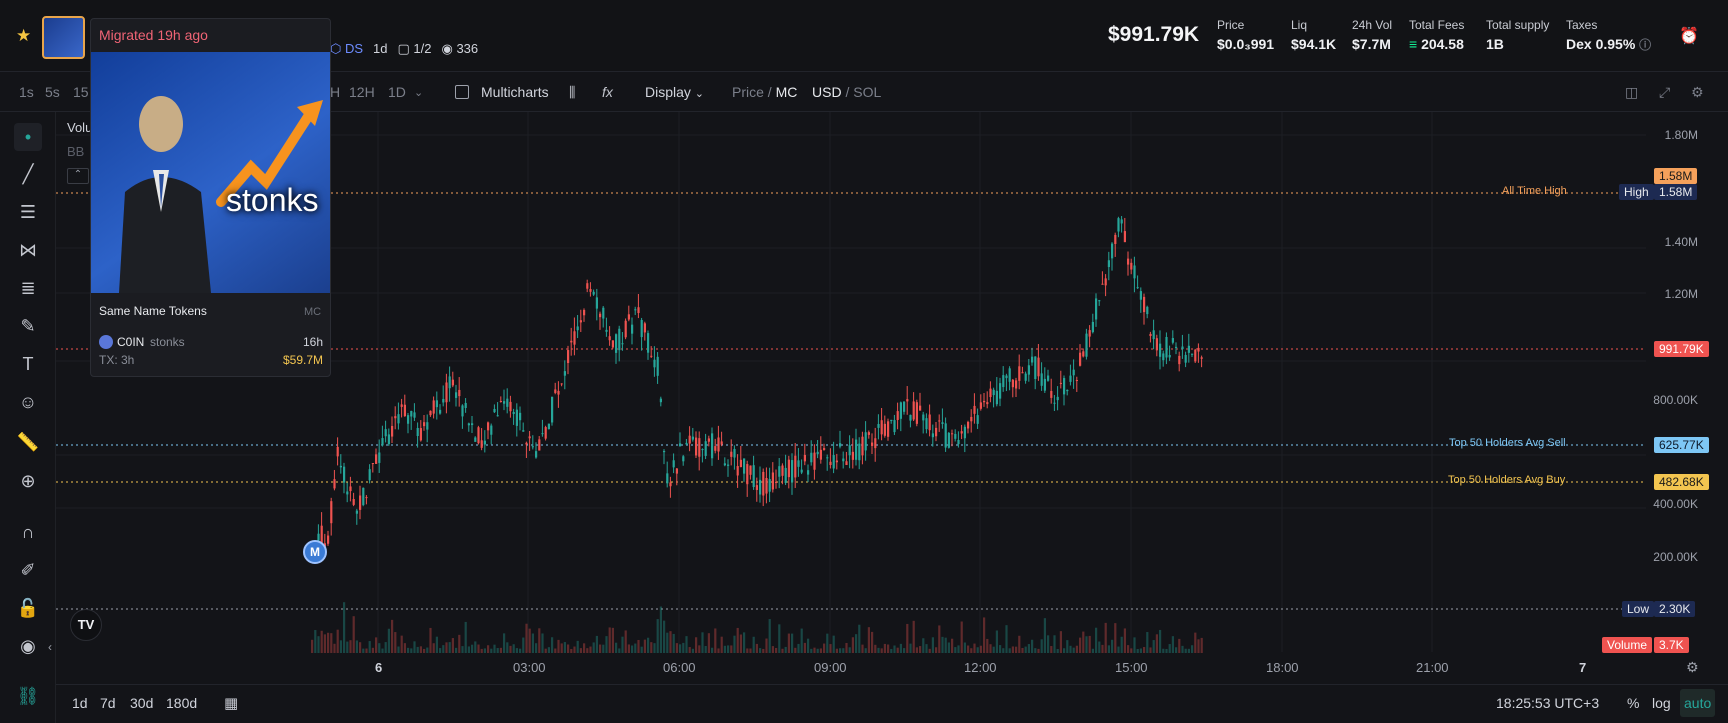 The height and width of the screenshot is (723, 1728). Describe the element at coordinates (607, 92) in the screenshot. I see `indicators-icon: fx` at that location.